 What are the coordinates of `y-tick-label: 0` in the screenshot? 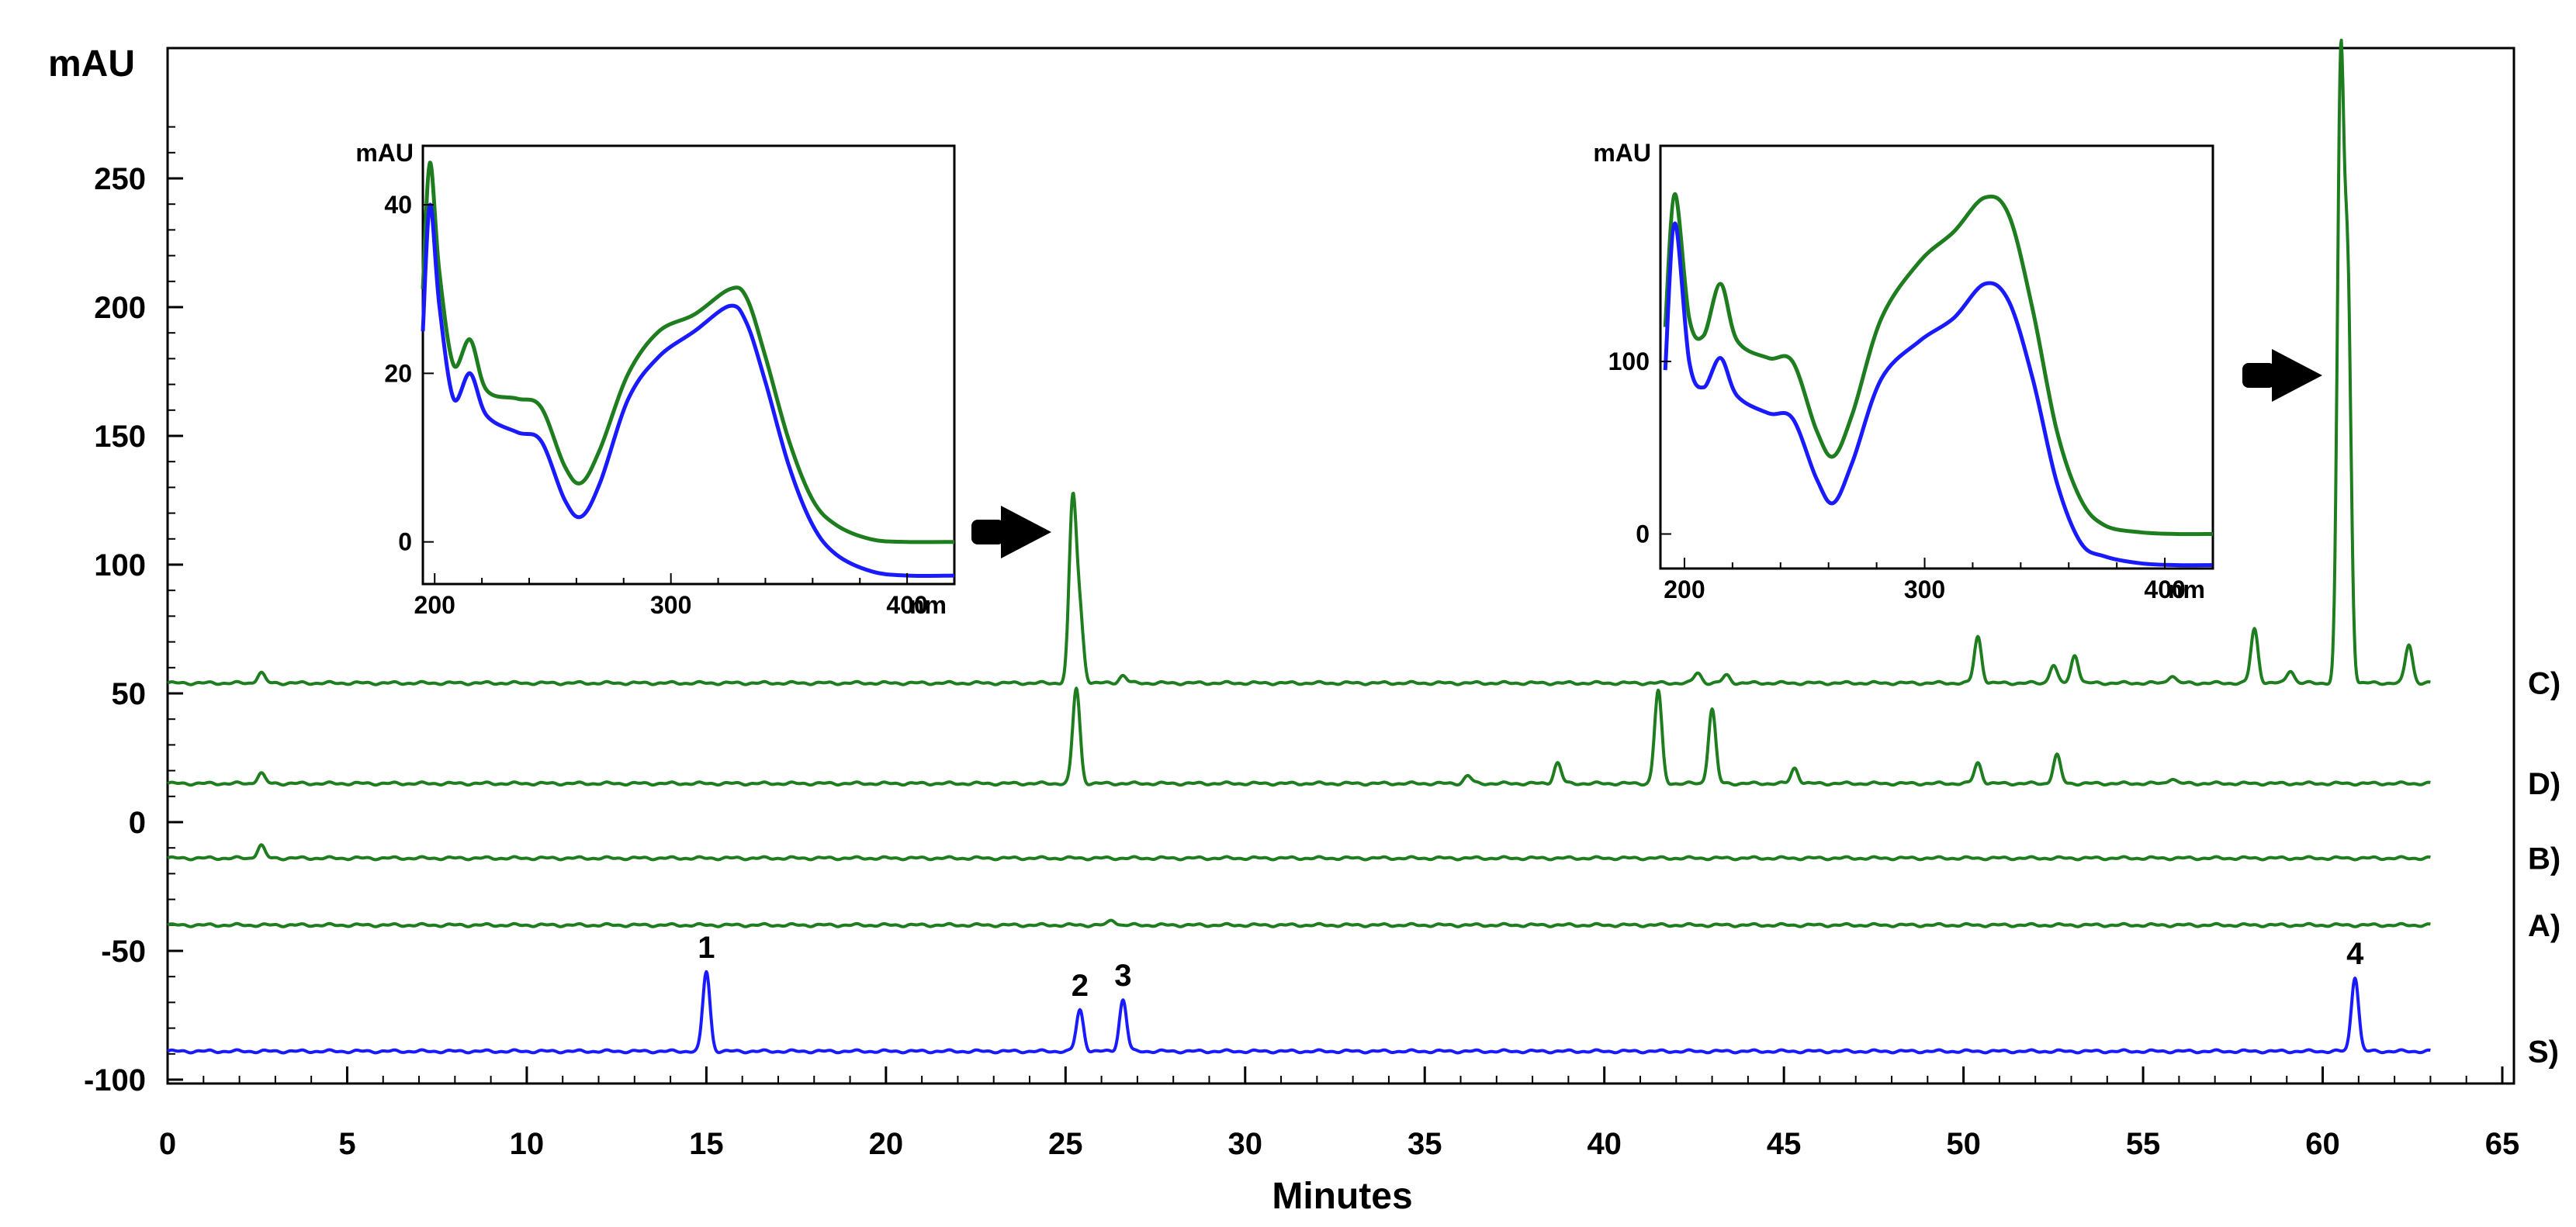 It's located at (137, 823).